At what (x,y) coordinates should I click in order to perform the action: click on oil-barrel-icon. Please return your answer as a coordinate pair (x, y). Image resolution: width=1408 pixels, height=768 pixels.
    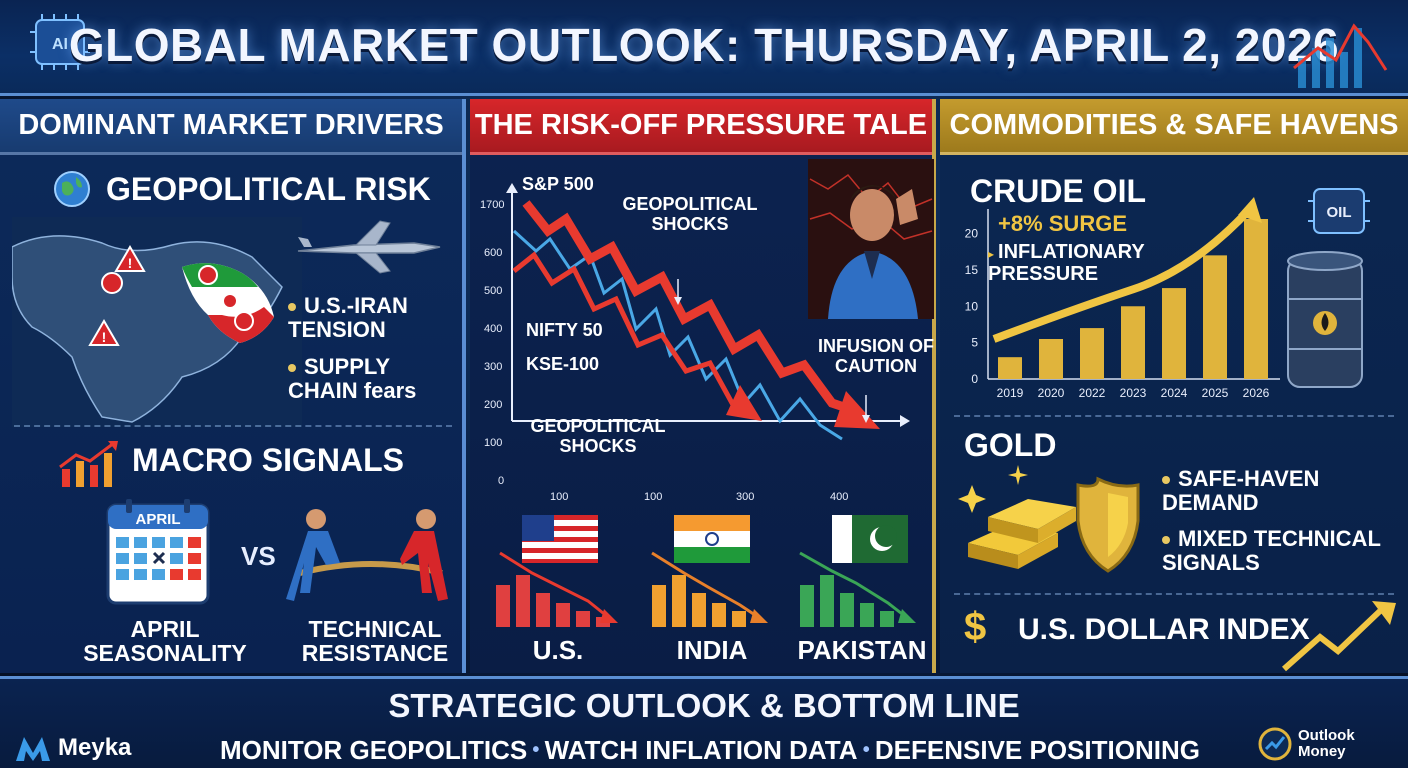
    Looking at the image, I should click on (1325, 319).